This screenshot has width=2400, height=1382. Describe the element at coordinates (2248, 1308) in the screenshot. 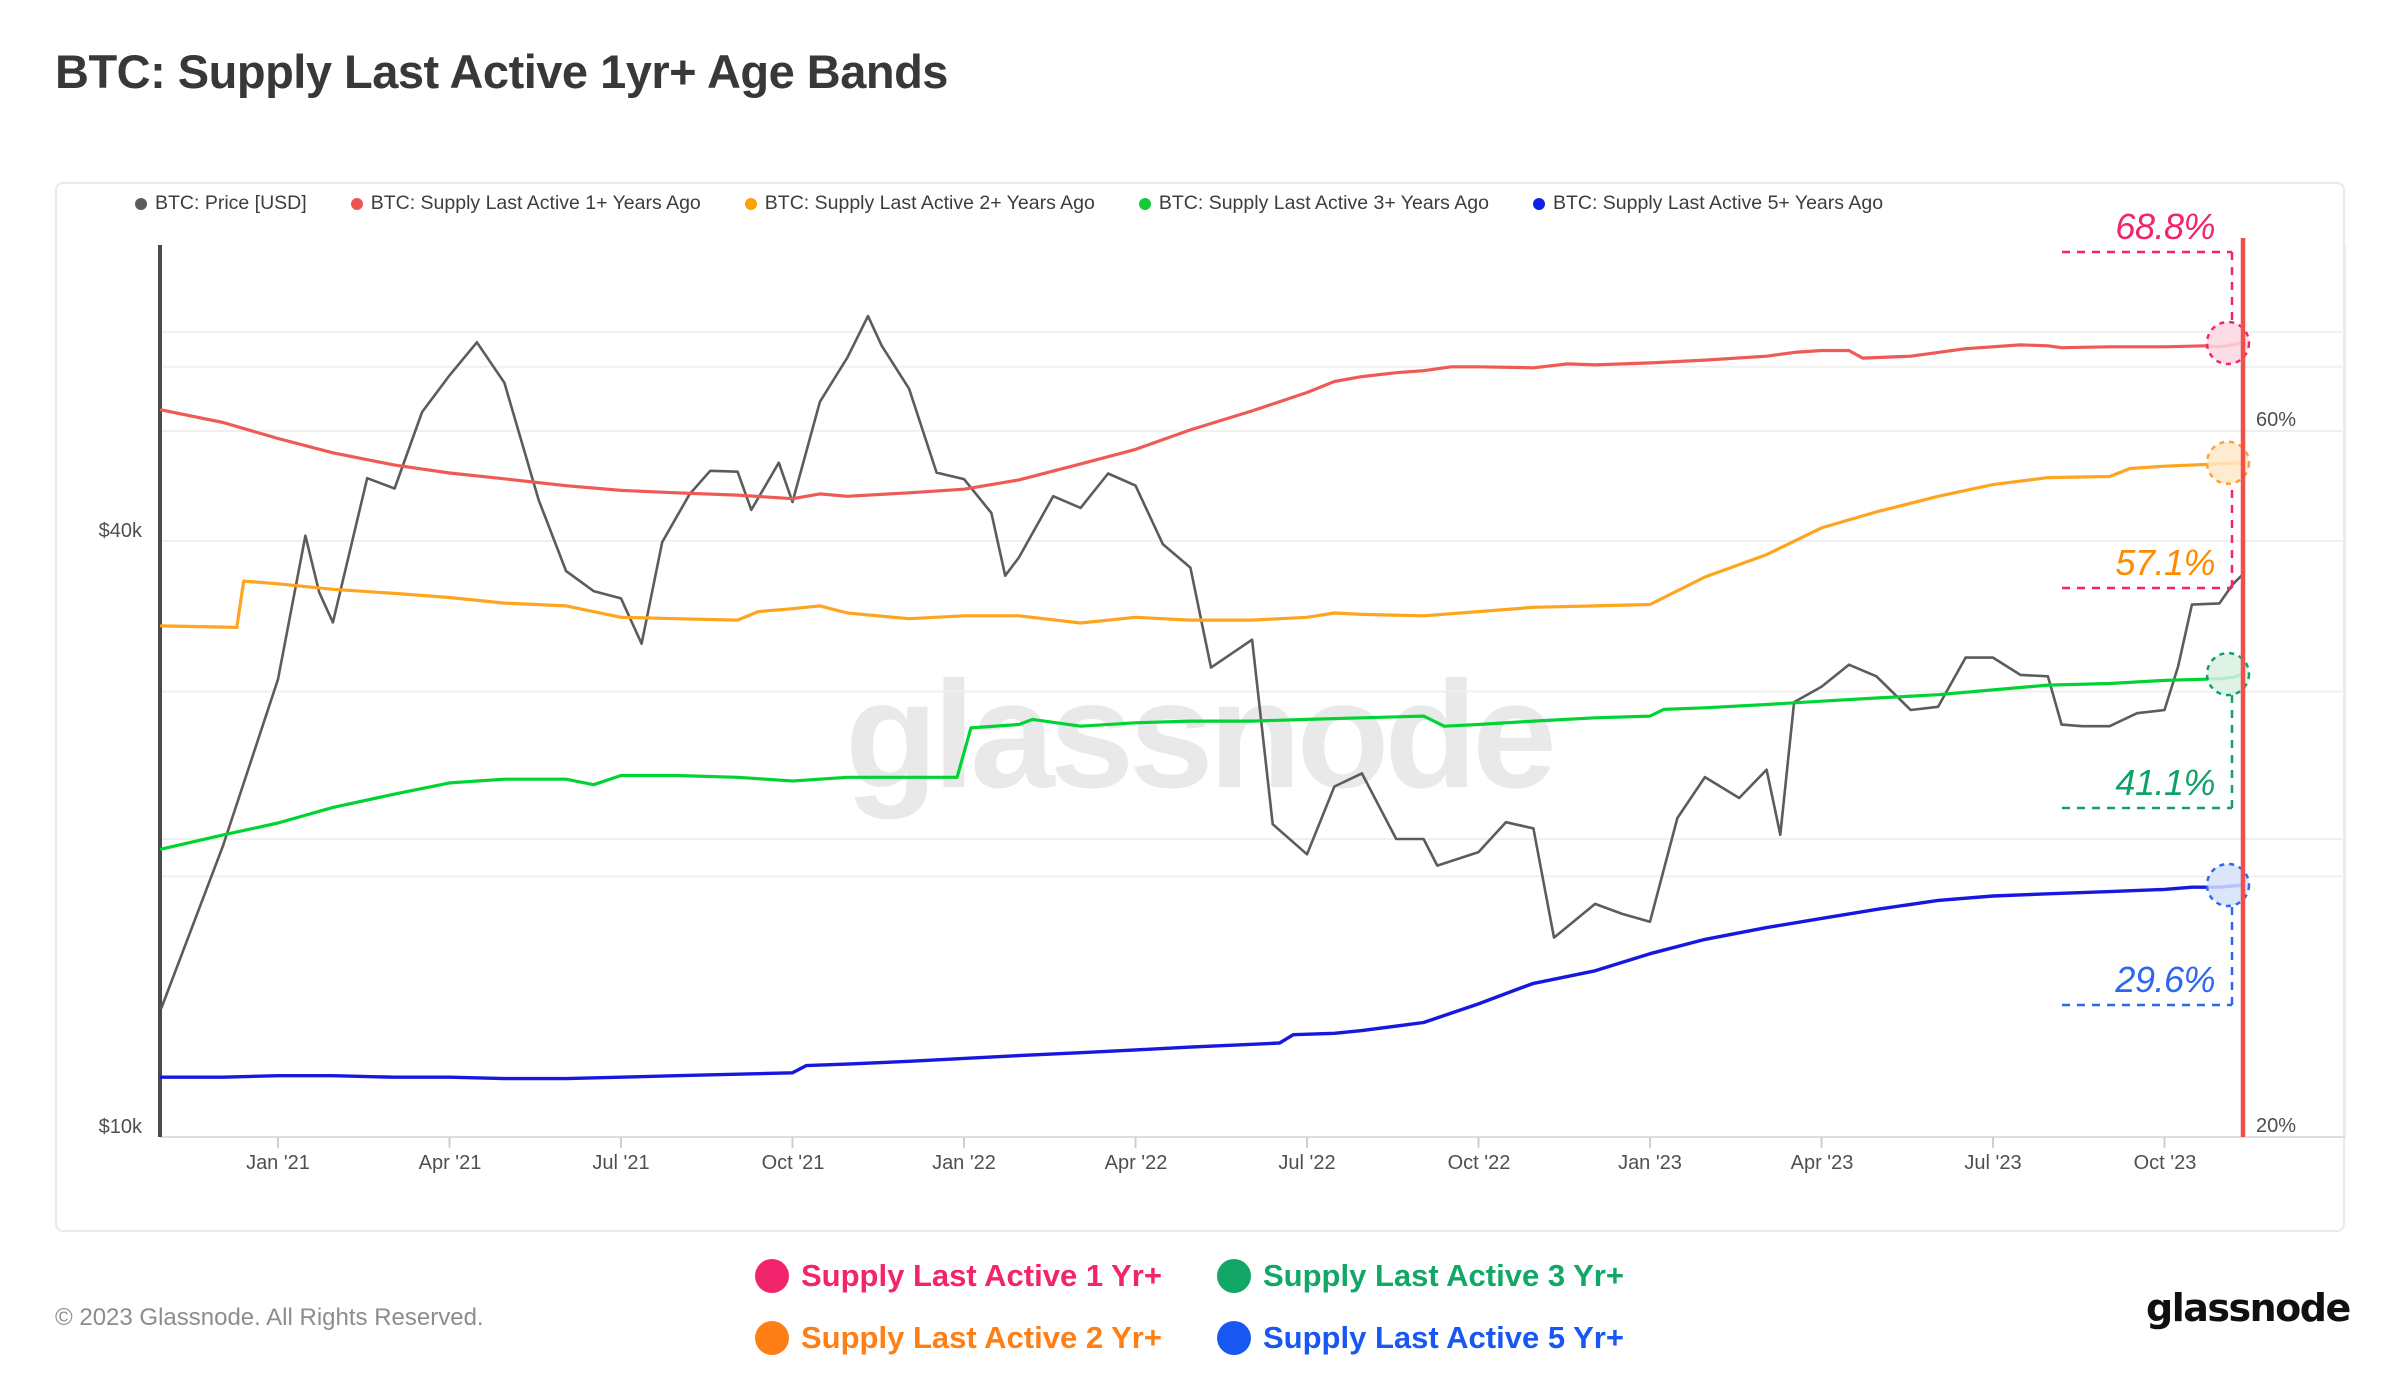

I see `glassnode-logo: glassnode` at that location.